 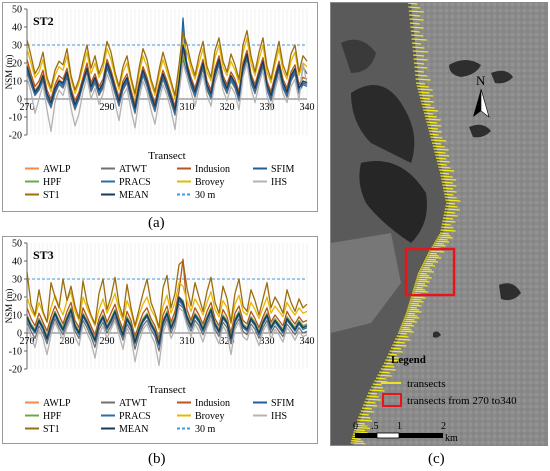 I want to click on scale-label-2: 2, so click(x=443, y=426).